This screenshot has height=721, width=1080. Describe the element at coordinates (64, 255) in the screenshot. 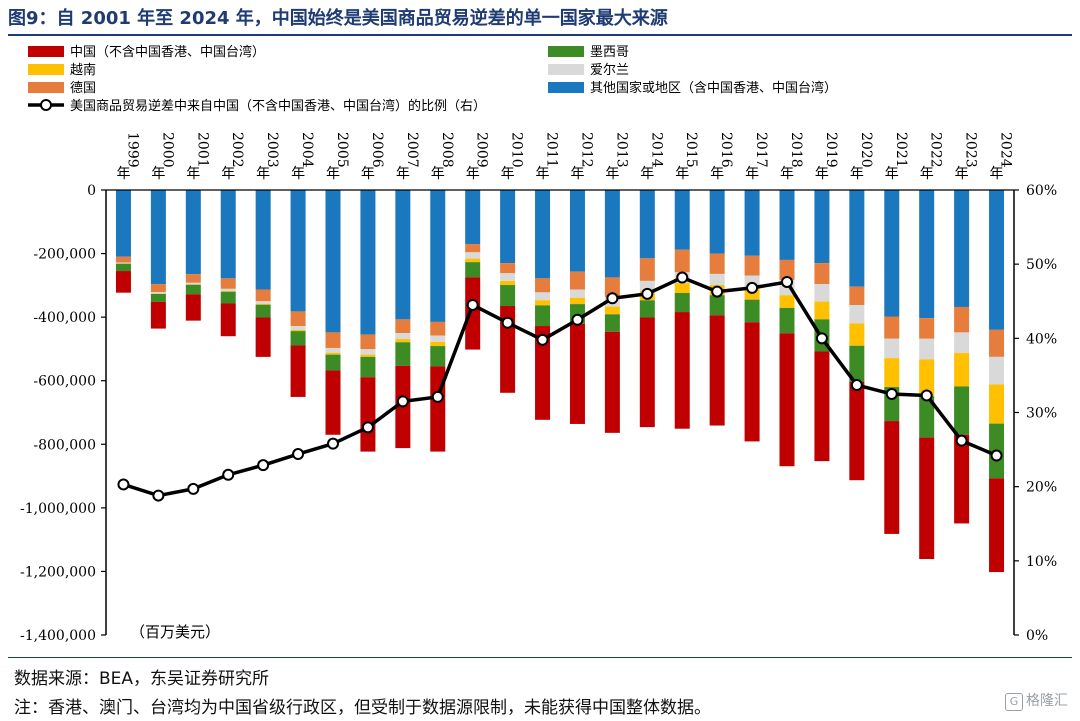

I see `y-tick-label: -200,000` at that location.